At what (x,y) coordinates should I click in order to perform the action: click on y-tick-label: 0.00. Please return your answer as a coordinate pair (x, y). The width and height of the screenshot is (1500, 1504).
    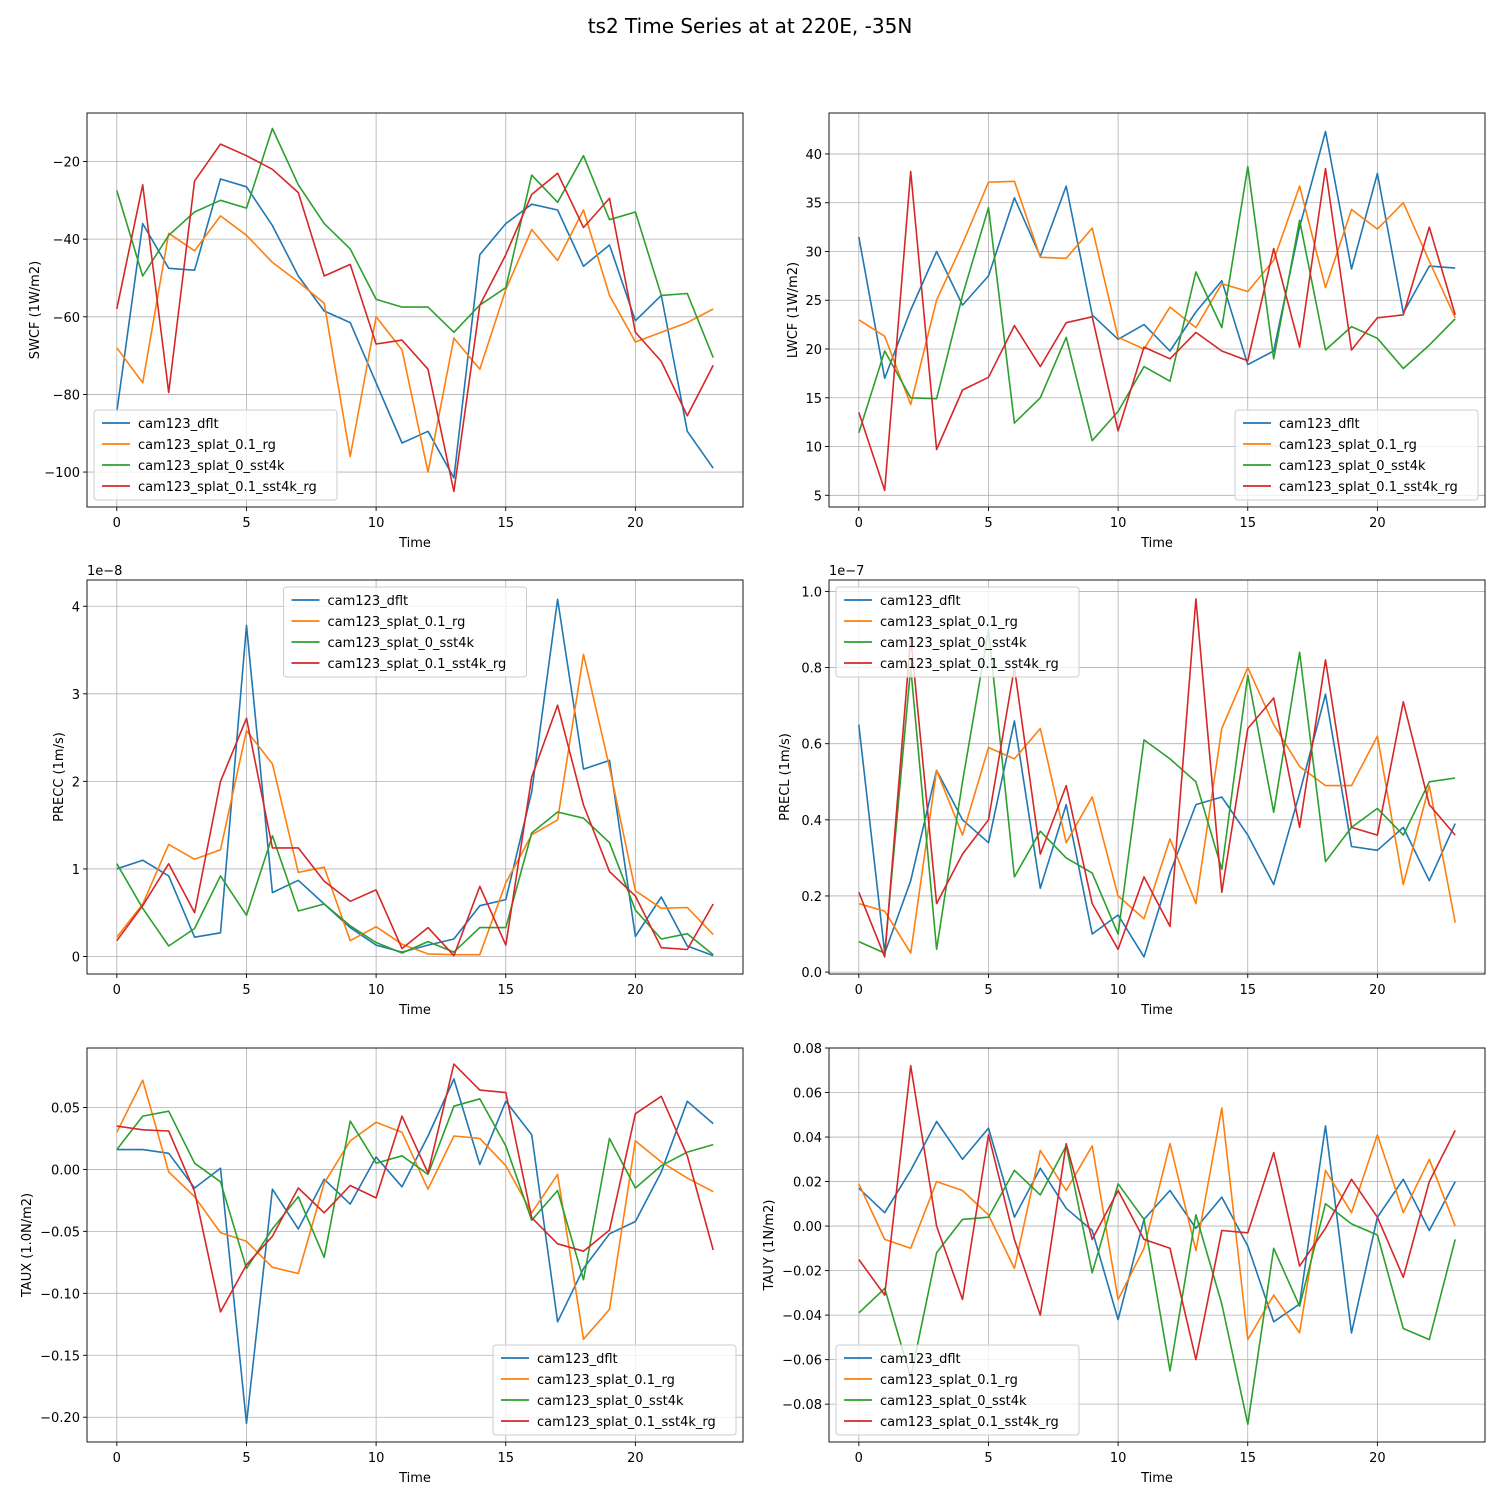
    Looking at the image, I should click on (65, 1170).